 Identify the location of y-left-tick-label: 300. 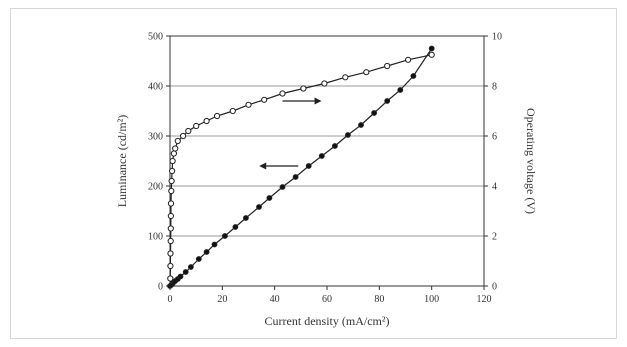
(155, 137).